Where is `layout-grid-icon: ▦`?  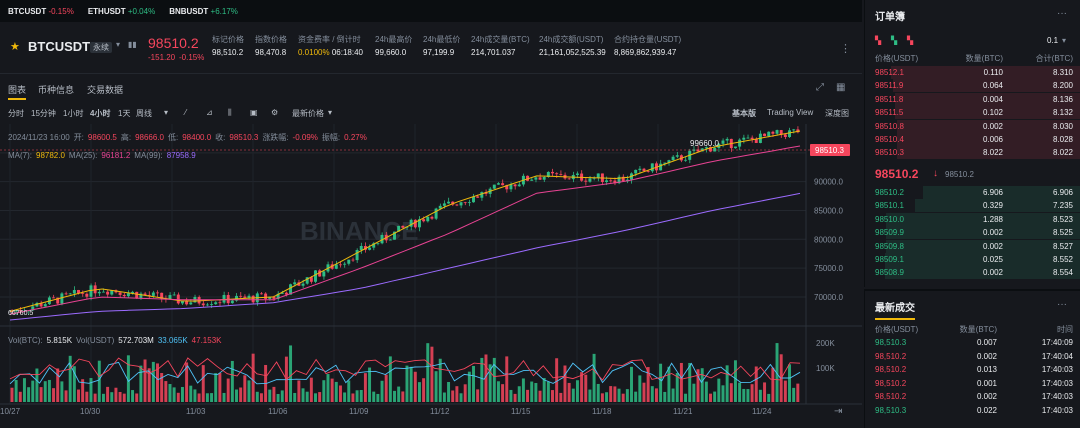
layout-grid-icon: ▦ is located at coordinates (841, 87).